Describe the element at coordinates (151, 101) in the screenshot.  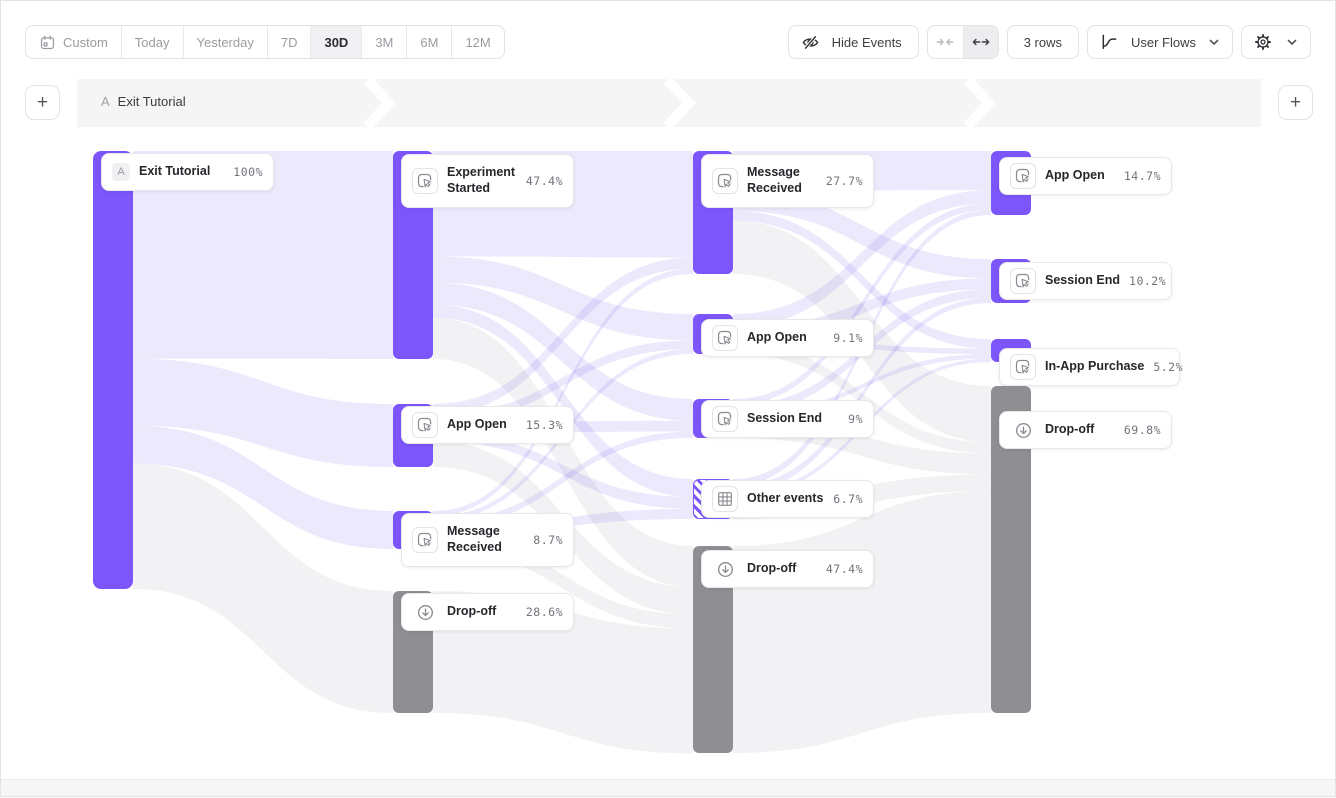
I see `step-title: Exit Tutorial` at that location.